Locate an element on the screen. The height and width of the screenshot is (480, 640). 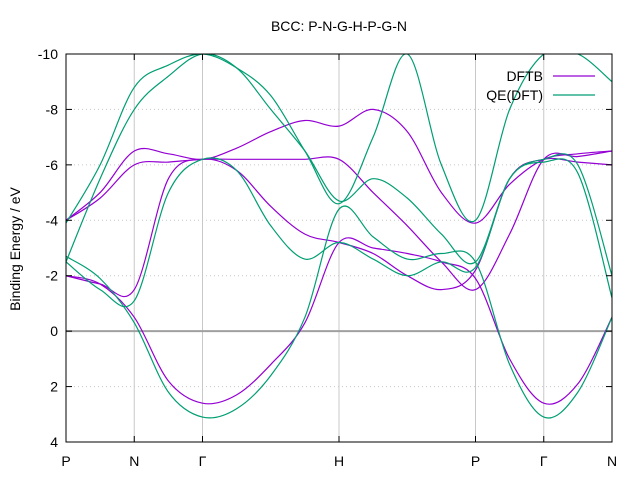
y-axis-label: Binding Energy / eV is located at coordinates (15, 248).